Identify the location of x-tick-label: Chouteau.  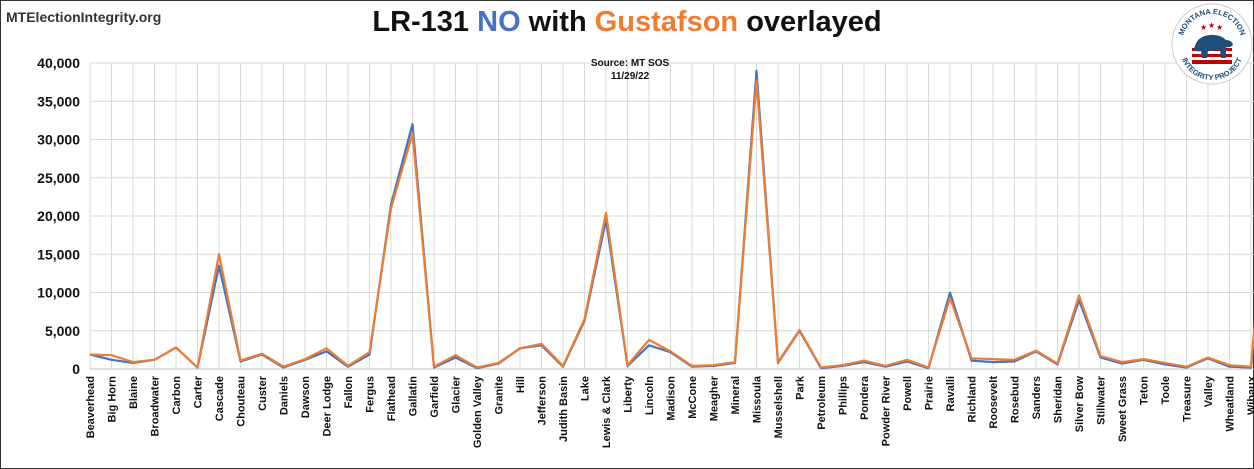
(242, 401).